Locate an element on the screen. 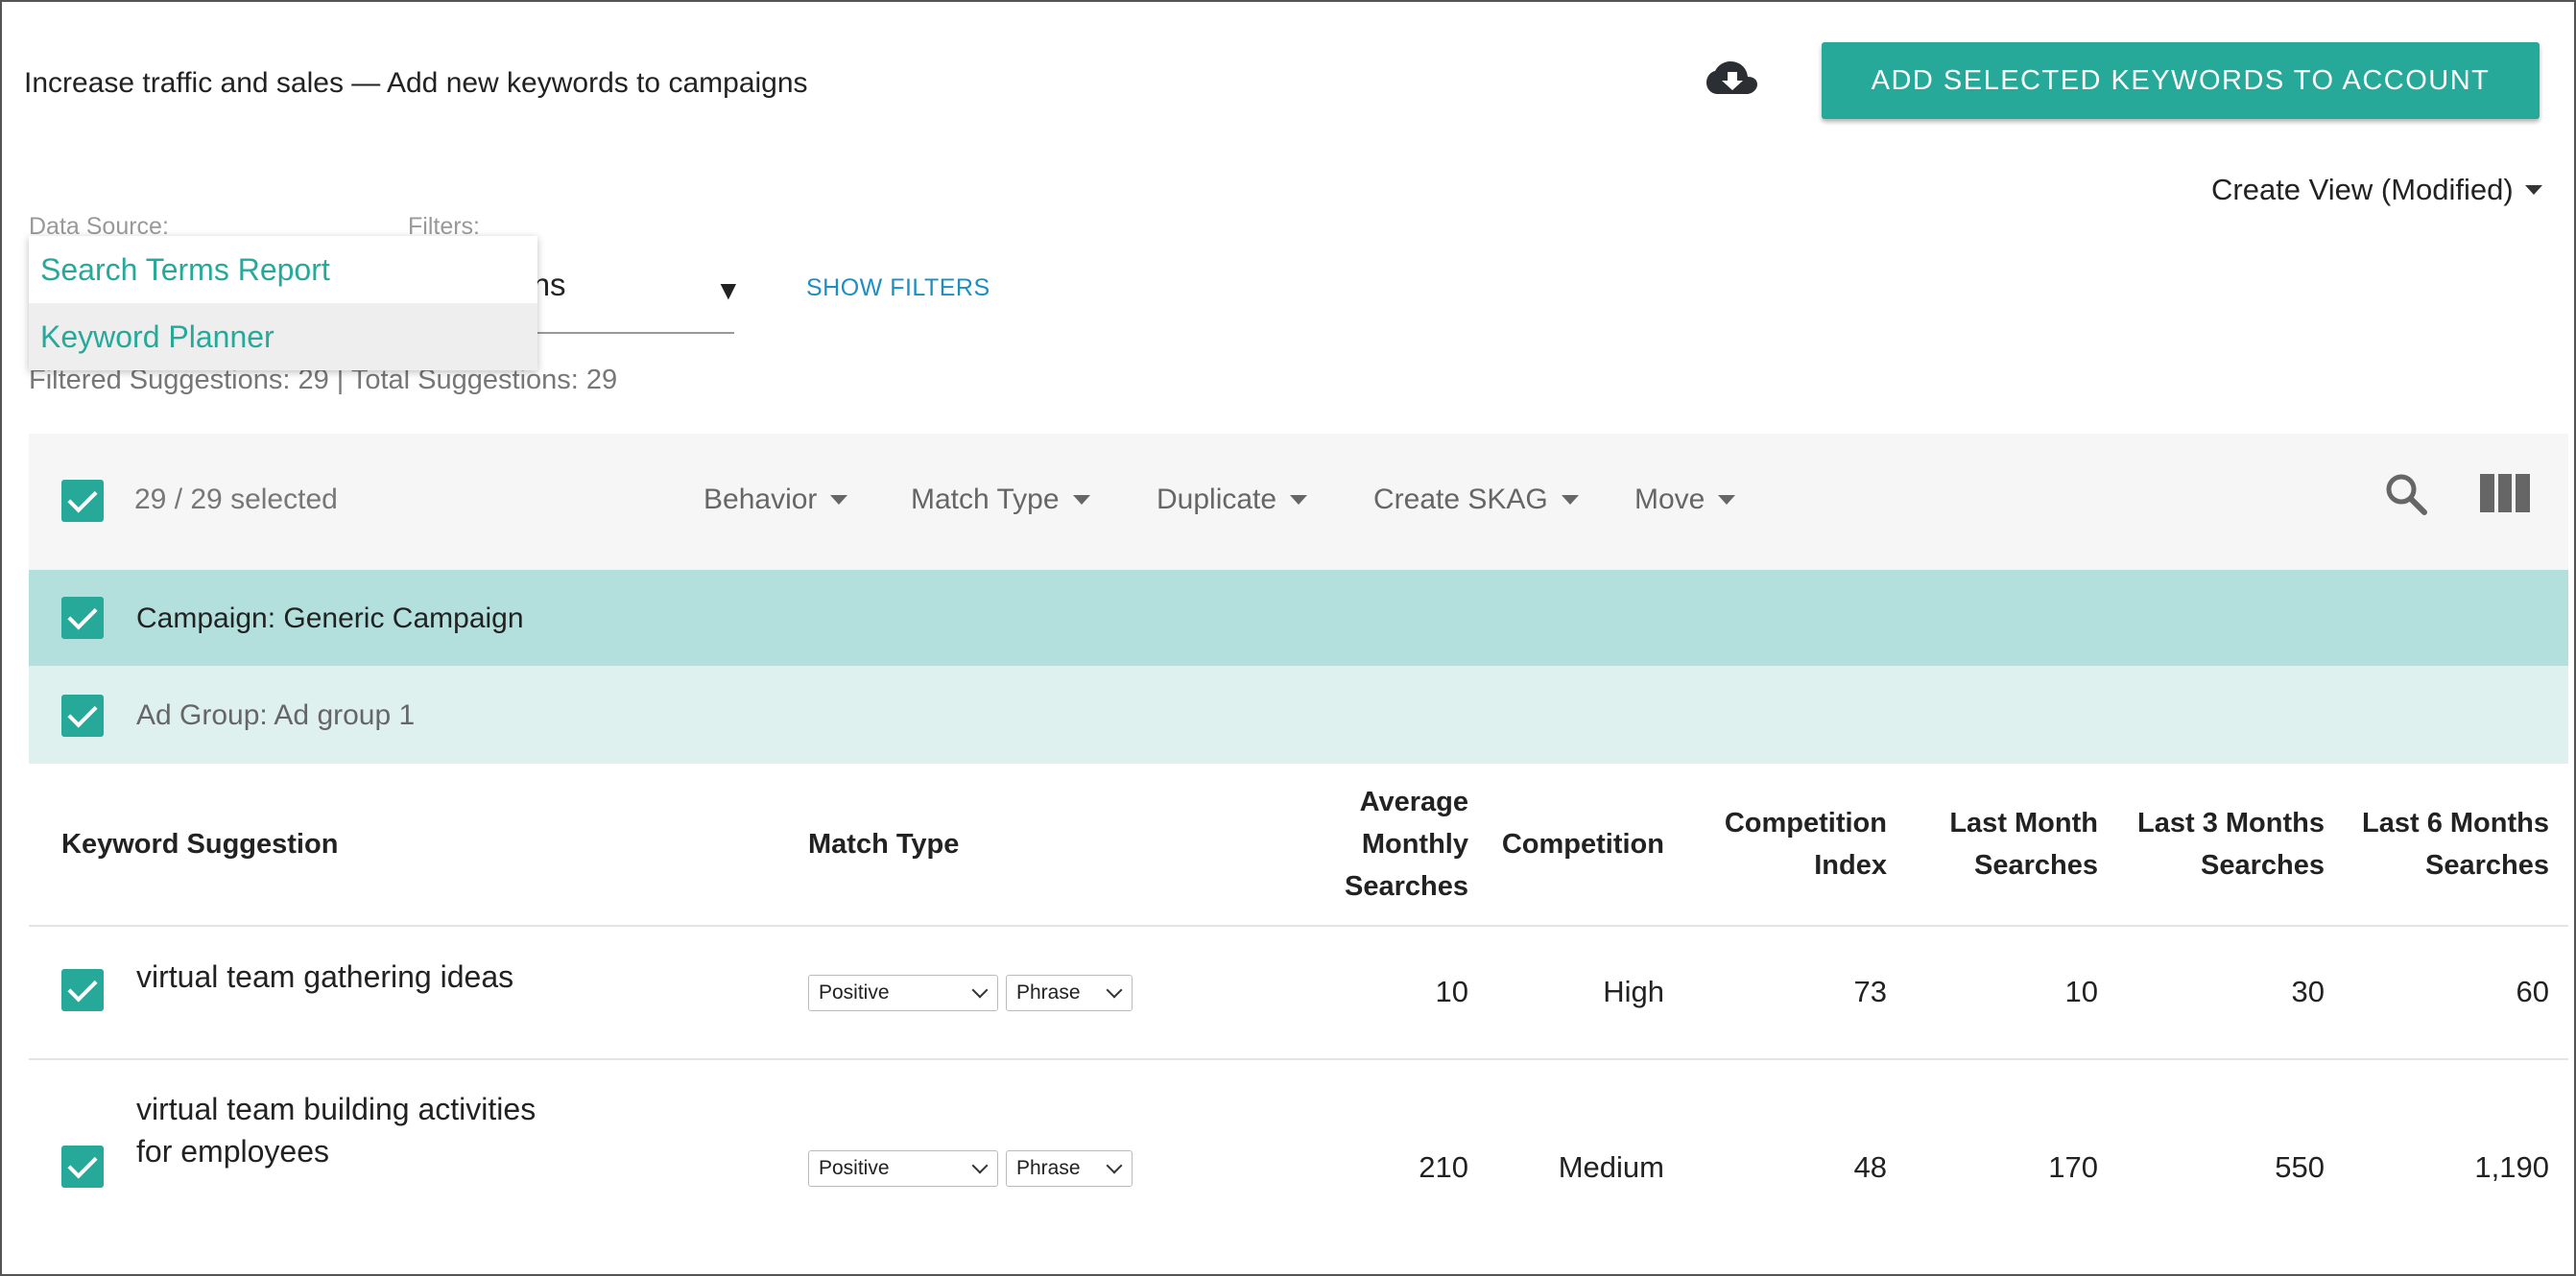 This screenshot has width=2576, height=1276. behavior-menu: Behavior is located at coordinates (776, 500).